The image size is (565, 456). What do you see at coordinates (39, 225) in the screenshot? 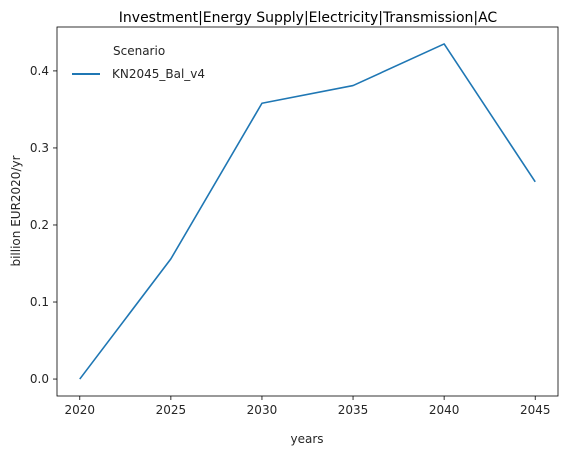
I see `y-tick-label: 0.2` at bounding box center [39, 225].